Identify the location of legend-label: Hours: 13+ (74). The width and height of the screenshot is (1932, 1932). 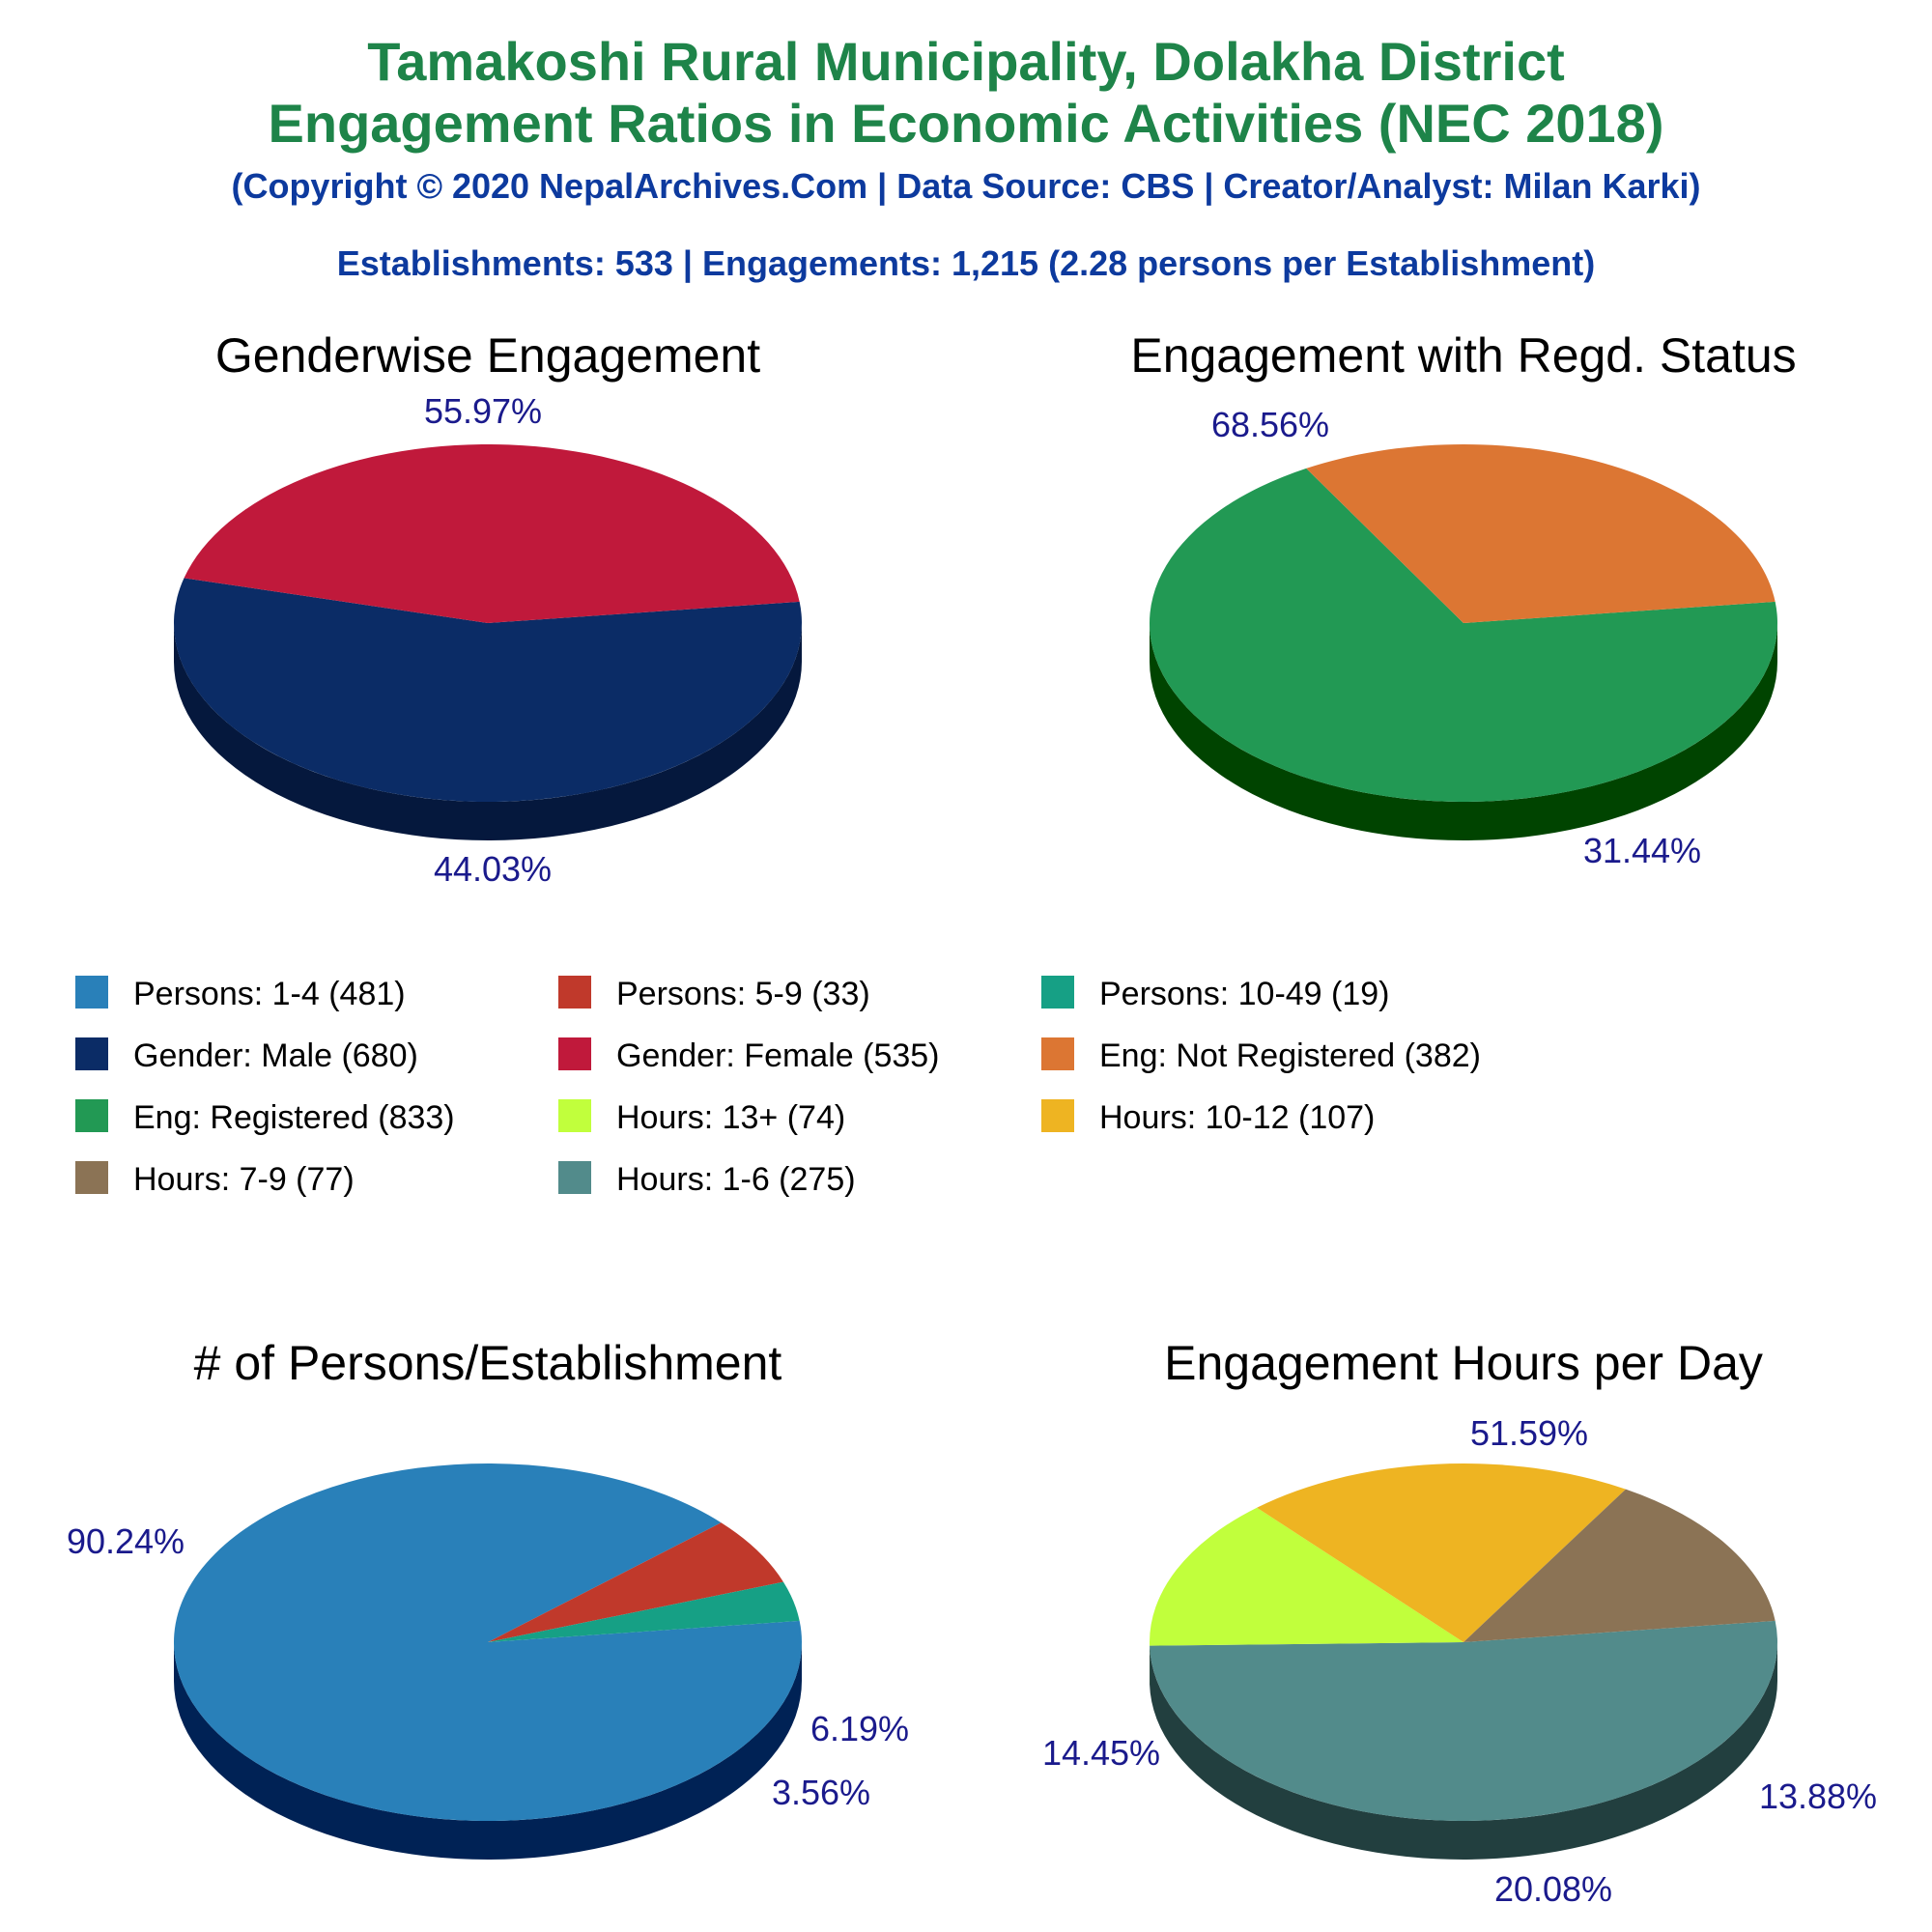
(730, 1117).